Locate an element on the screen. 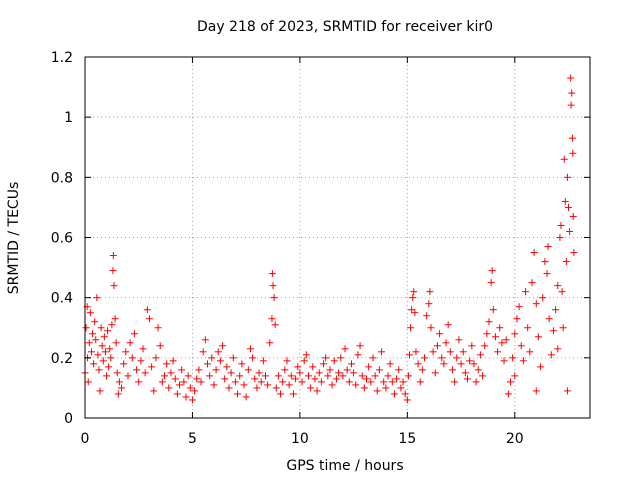 Image resolution: width=640 pixels, height=480 pixels. y-tick-label: 0.4 is located at coordinates (62, 299).